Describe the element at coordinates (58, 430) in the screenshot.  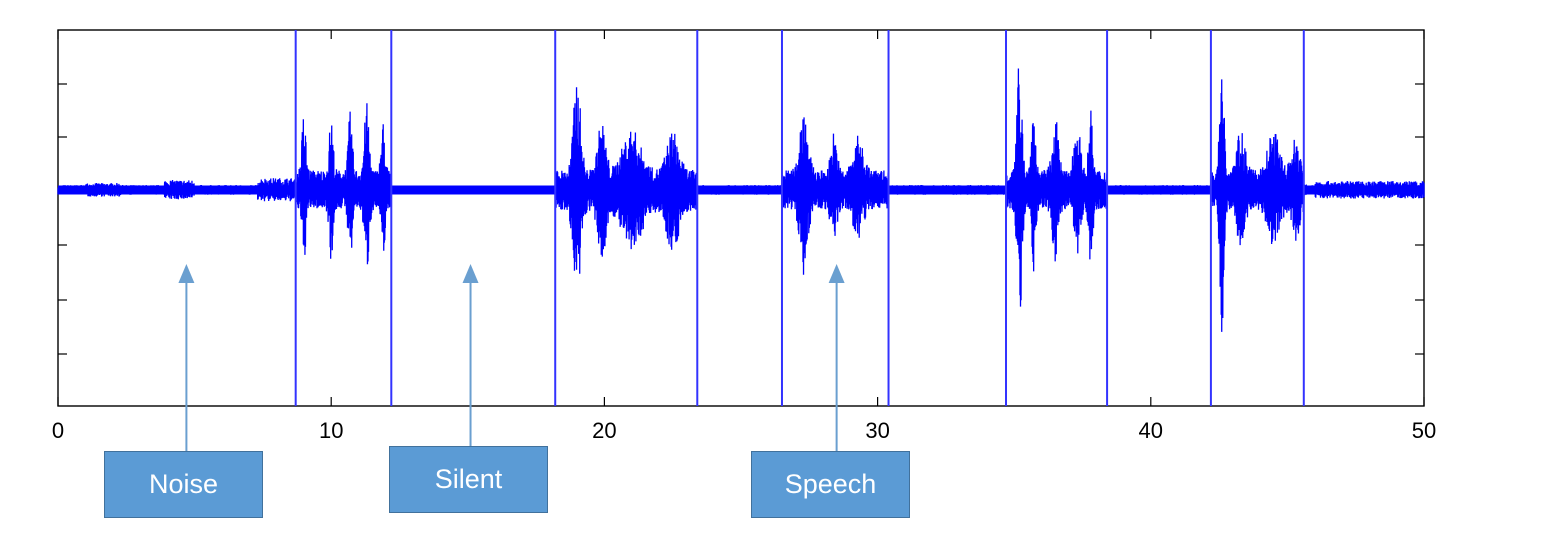
I see `x-tick-label-0: 0` at that location.